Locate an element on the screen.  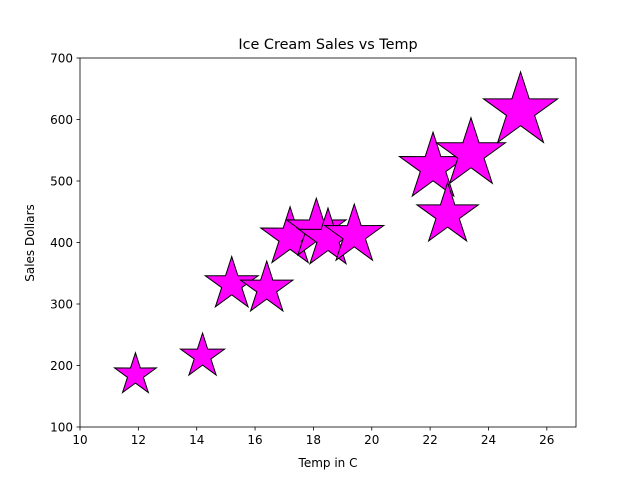
x-tick-label: 26 is located at coordinates (546, 440).